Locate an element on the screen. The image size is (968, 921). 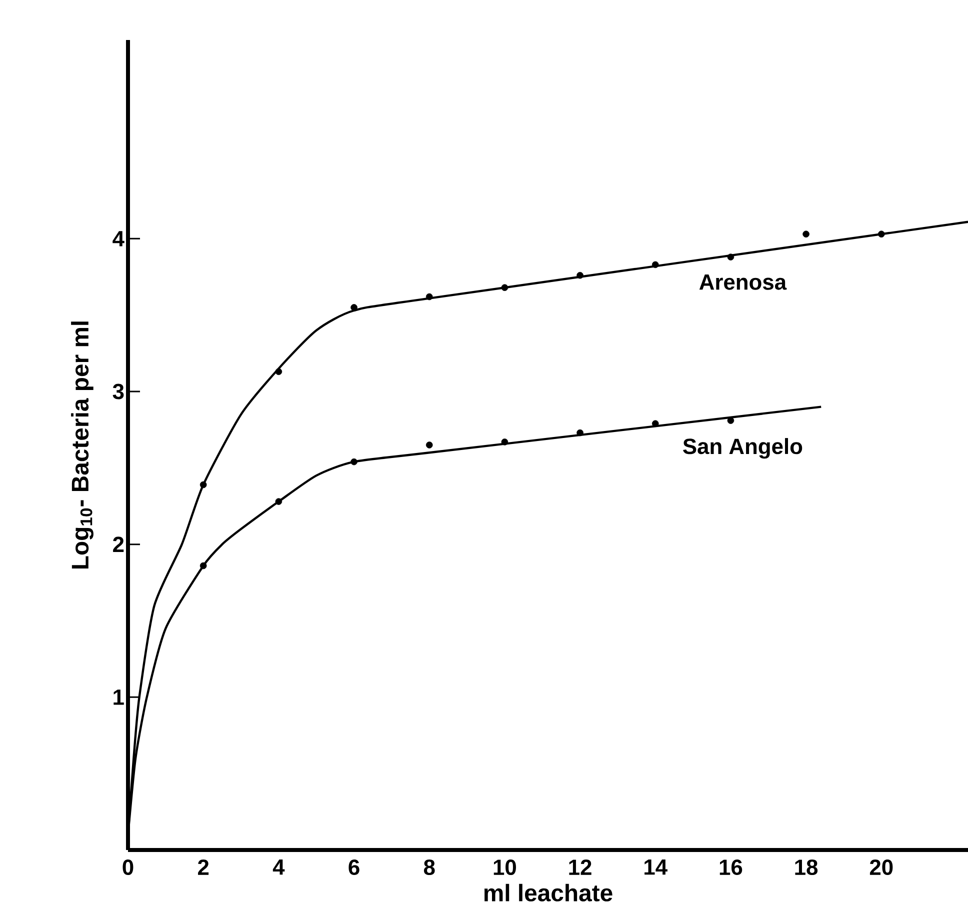
x-tick-label: 18 is located at coordinates (806, 868).